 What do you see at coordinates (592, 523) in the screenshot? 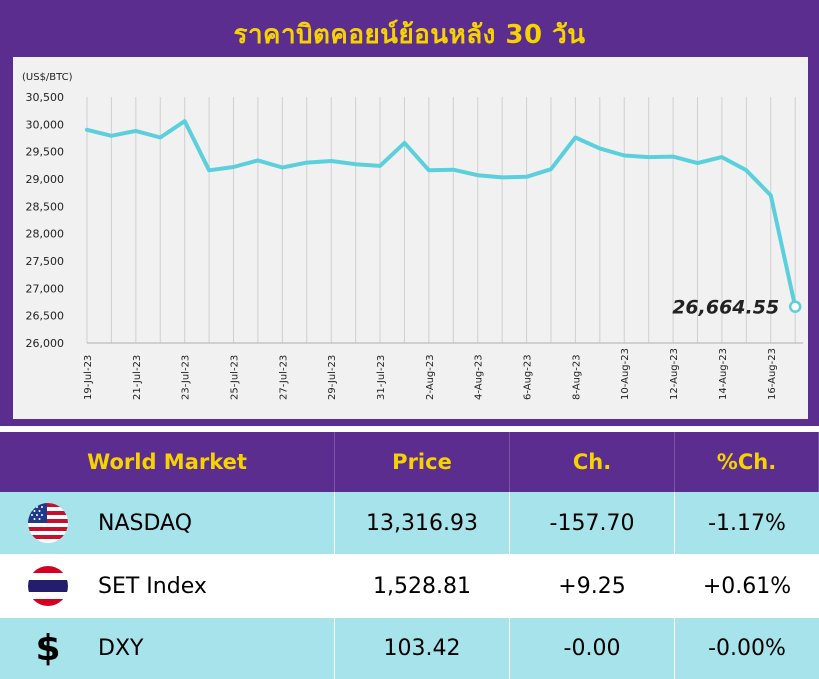
I see `market-change: -157.70` at bounding box center [592, 523].